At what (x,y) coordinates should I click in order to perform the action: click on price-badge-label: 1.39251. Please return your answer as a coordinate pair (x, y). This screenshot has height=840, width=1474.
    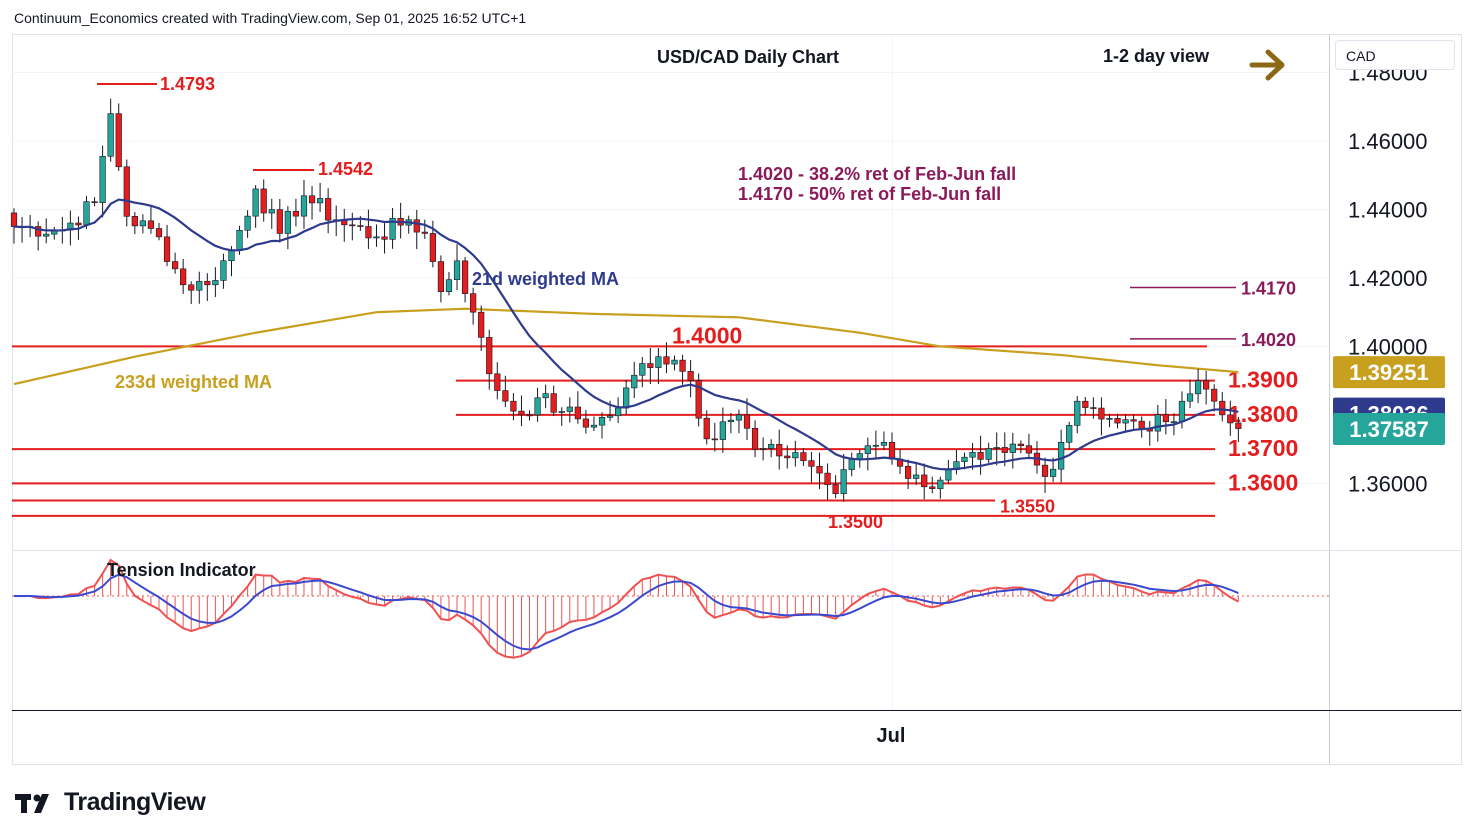
    Looking at the image, I should click on (1389, 372).